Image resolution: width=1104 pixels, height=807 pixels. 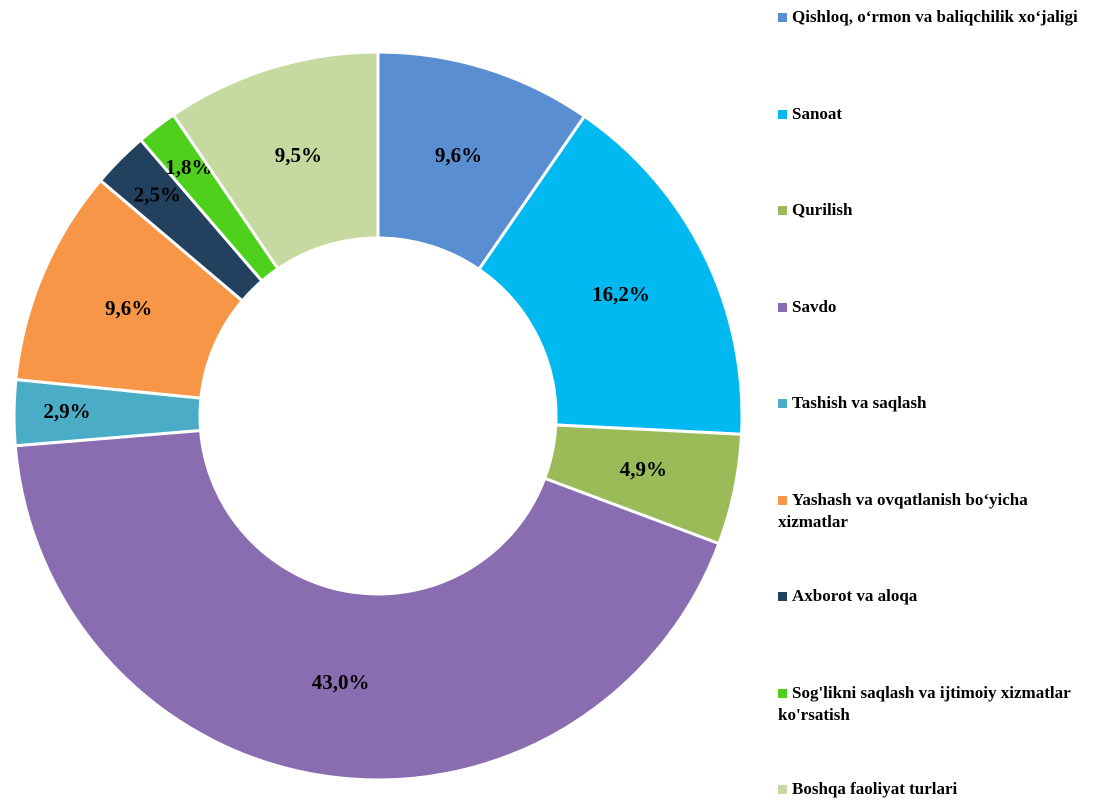 What do you see at coordinates (621, 294) in the screenshot?
I see `data-label: 16,2%` at bounding box center [621, 294].